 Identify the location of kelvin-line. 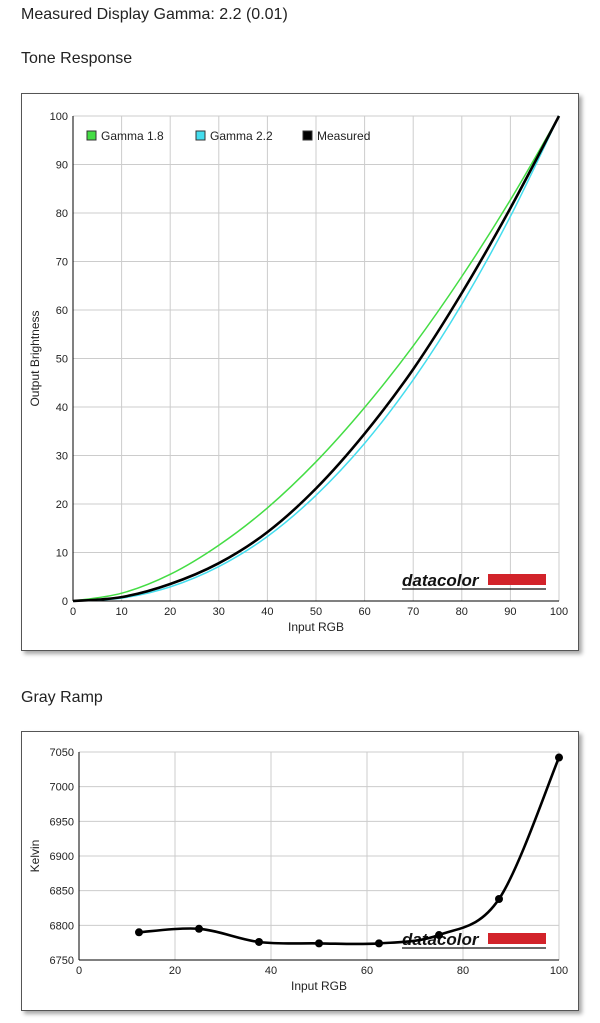
(349, 851).